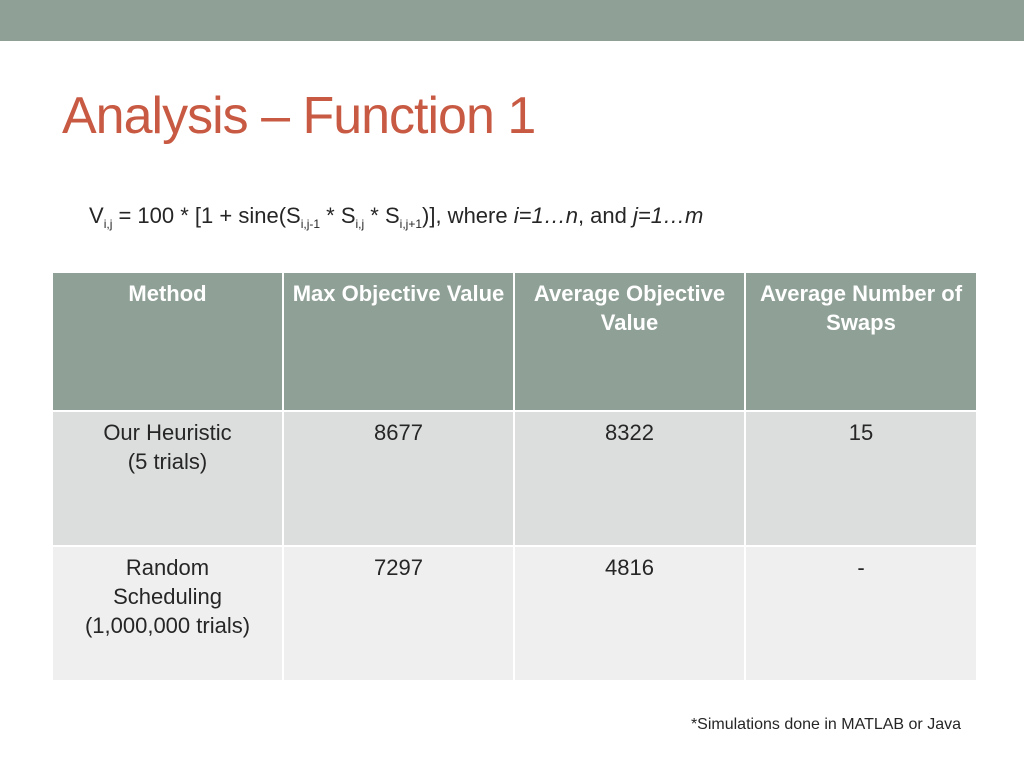  I want to click on formula-j-range: j=1…m, so click(668, 215).